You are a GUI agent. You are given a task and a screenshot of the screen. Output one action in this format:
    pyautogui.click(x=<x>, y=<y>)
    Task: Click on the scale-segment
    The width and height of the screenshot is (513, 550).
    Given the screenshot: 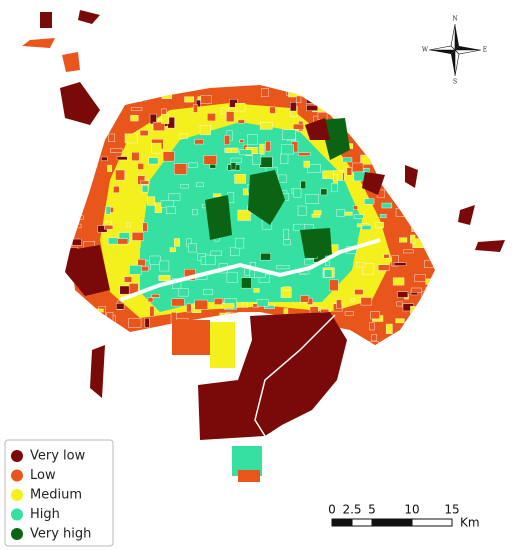 What is the action you would take?
    pyautogui.click(x=432, y=522)
    